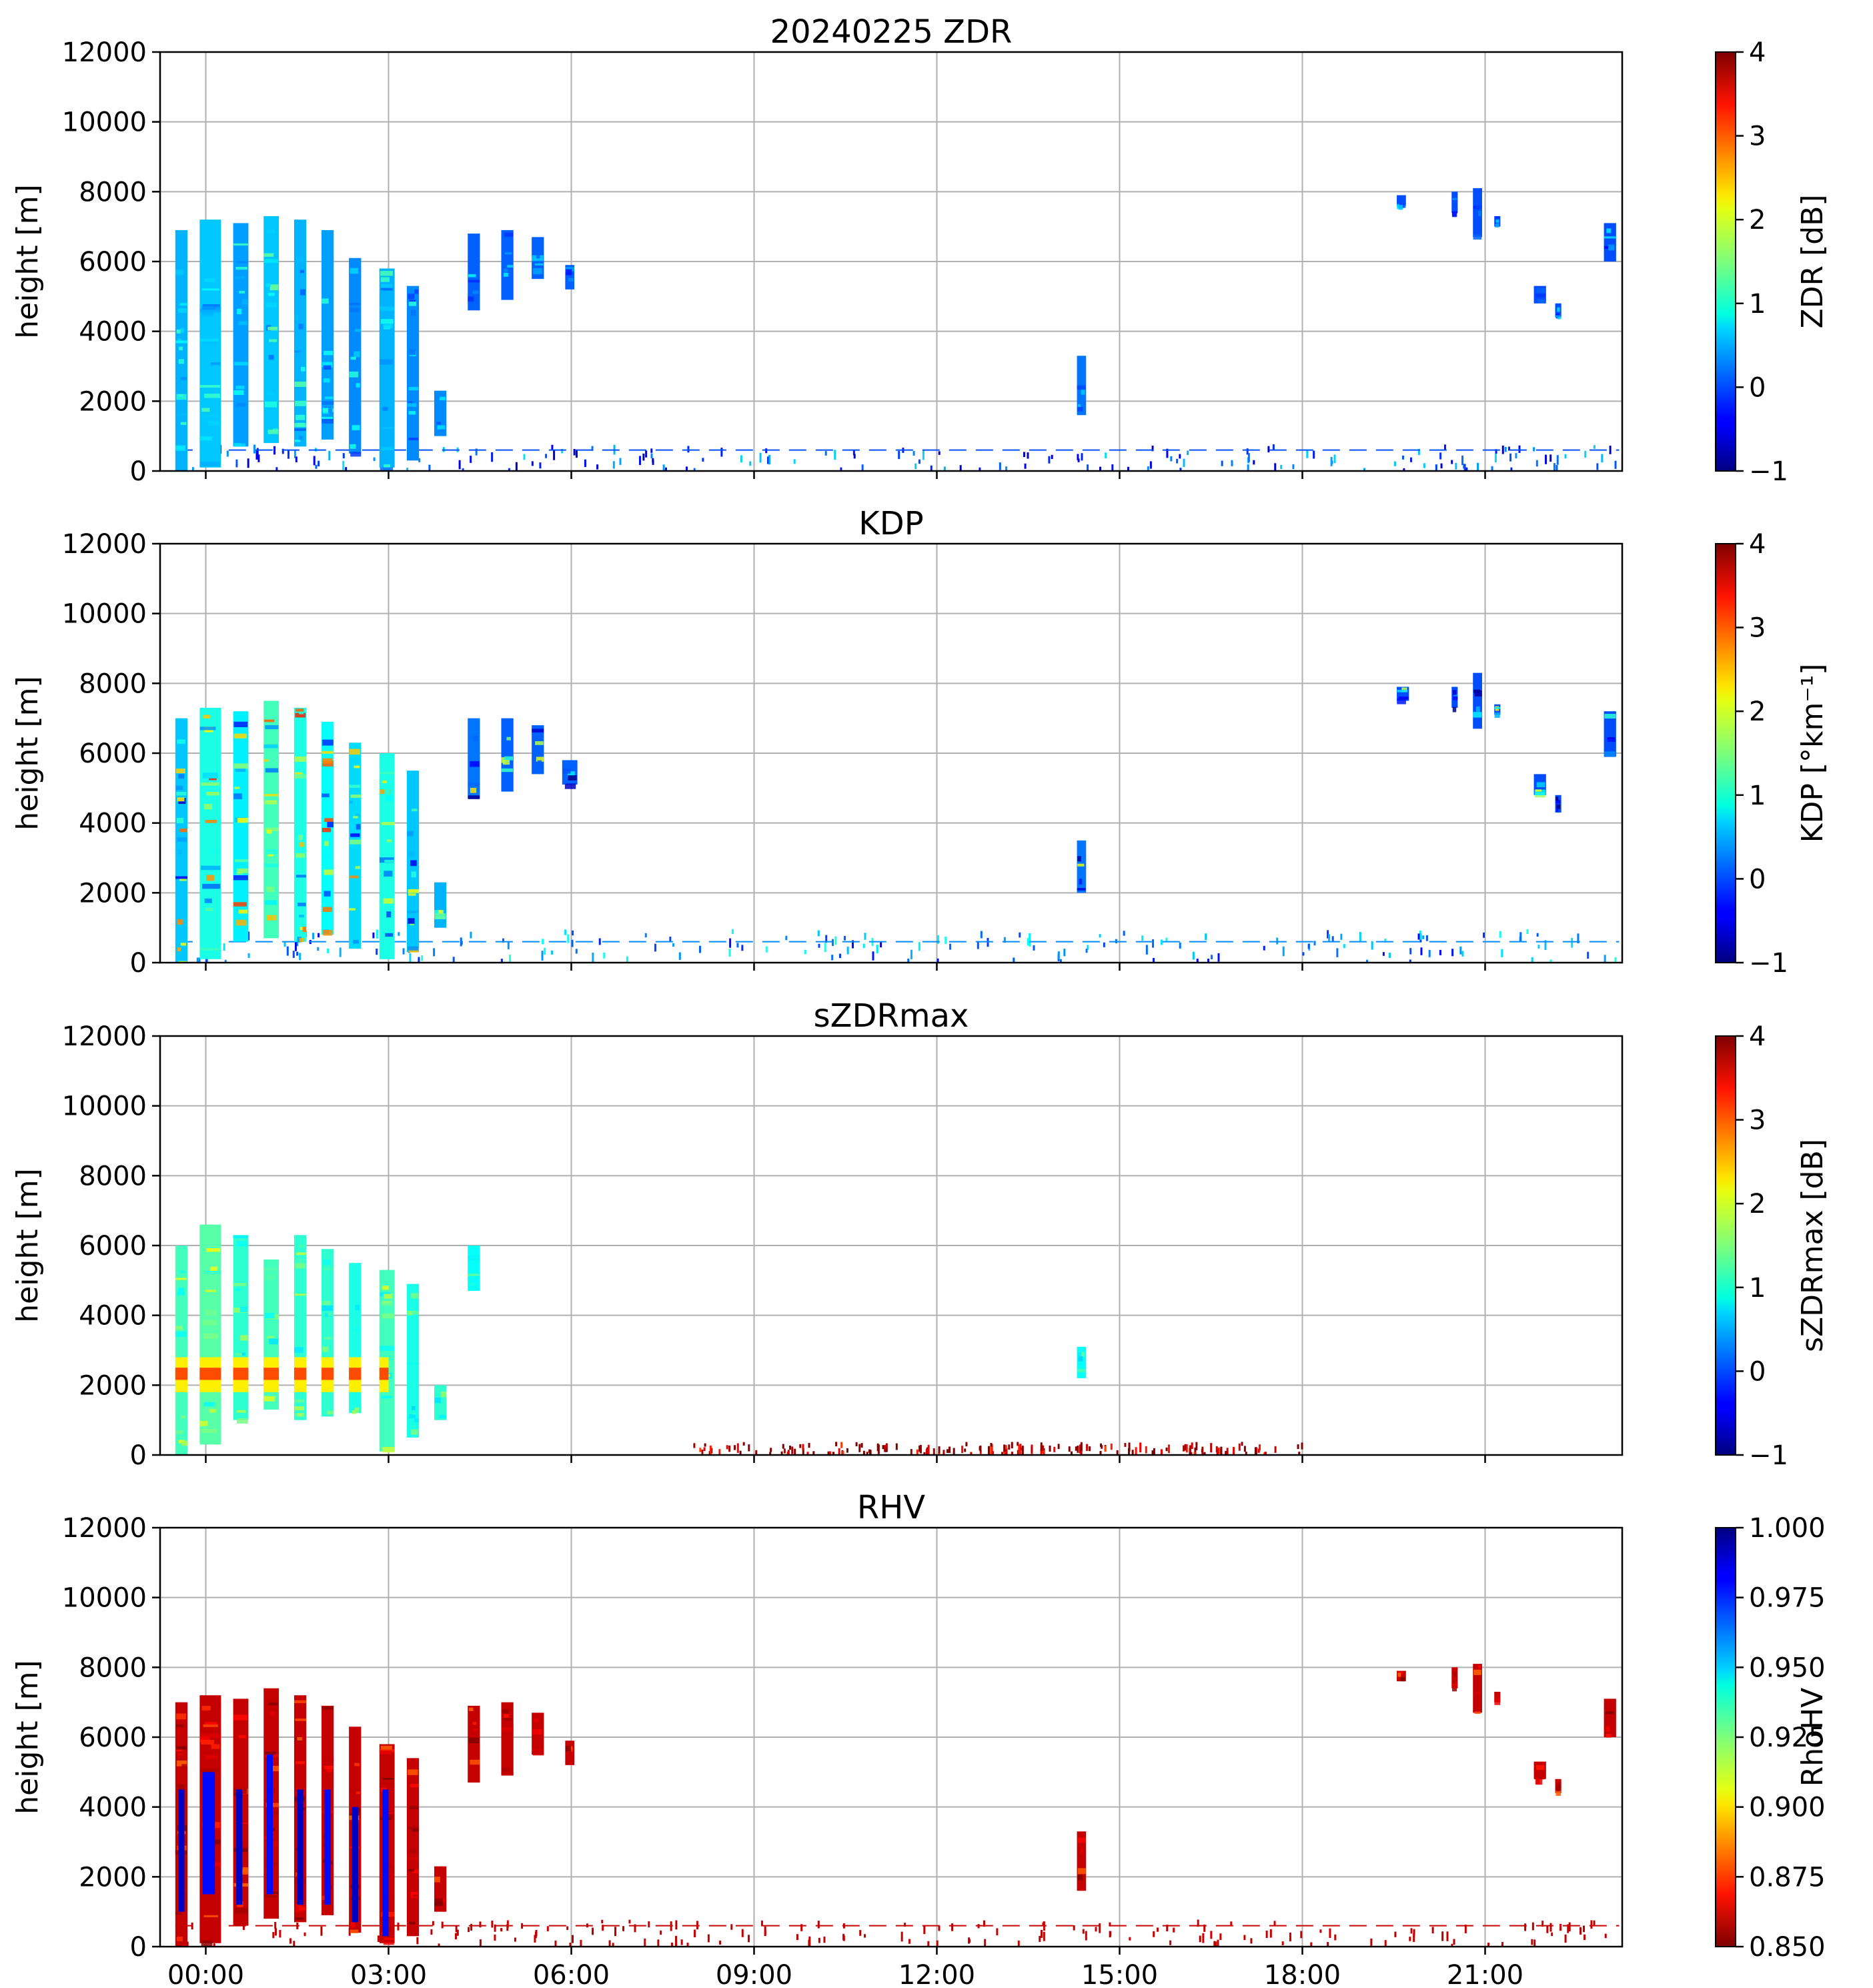 This screenshot has width=1873, height=1988. What do you see at coordinates (104, 122) in the screenshot?
I see `y-tick-label: 10000` at bounding box center [104, 122].